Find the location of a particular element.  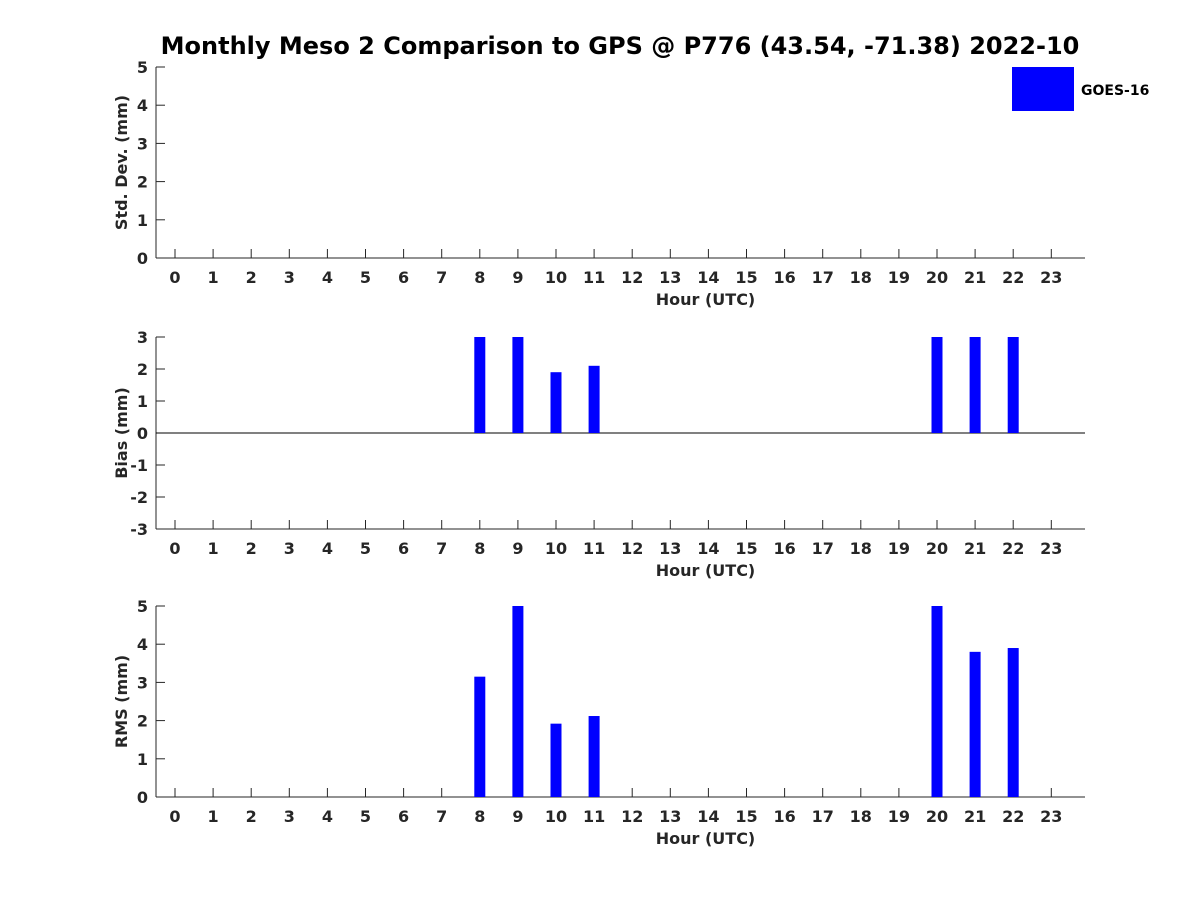

y-tick-label: -1 is located at coordinates (139, 465).